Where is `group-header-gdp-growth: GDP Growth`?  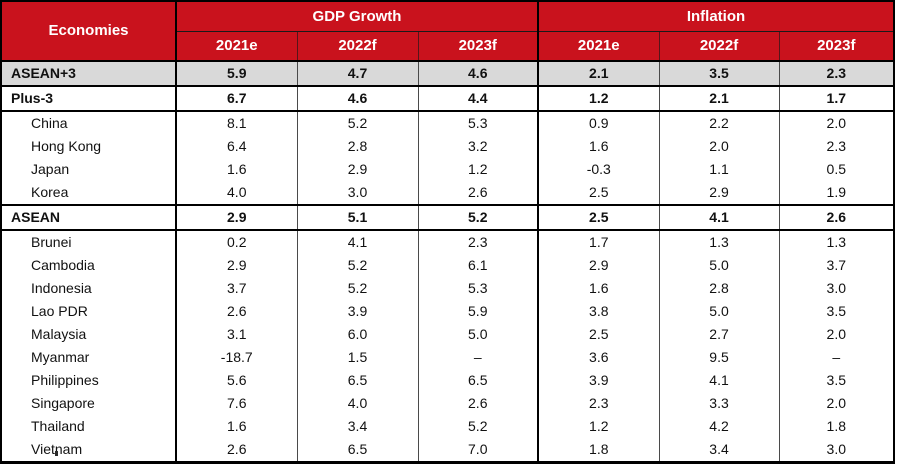 group-header-gdp-growth: GDP Growth is located at coordinates (357, 16).